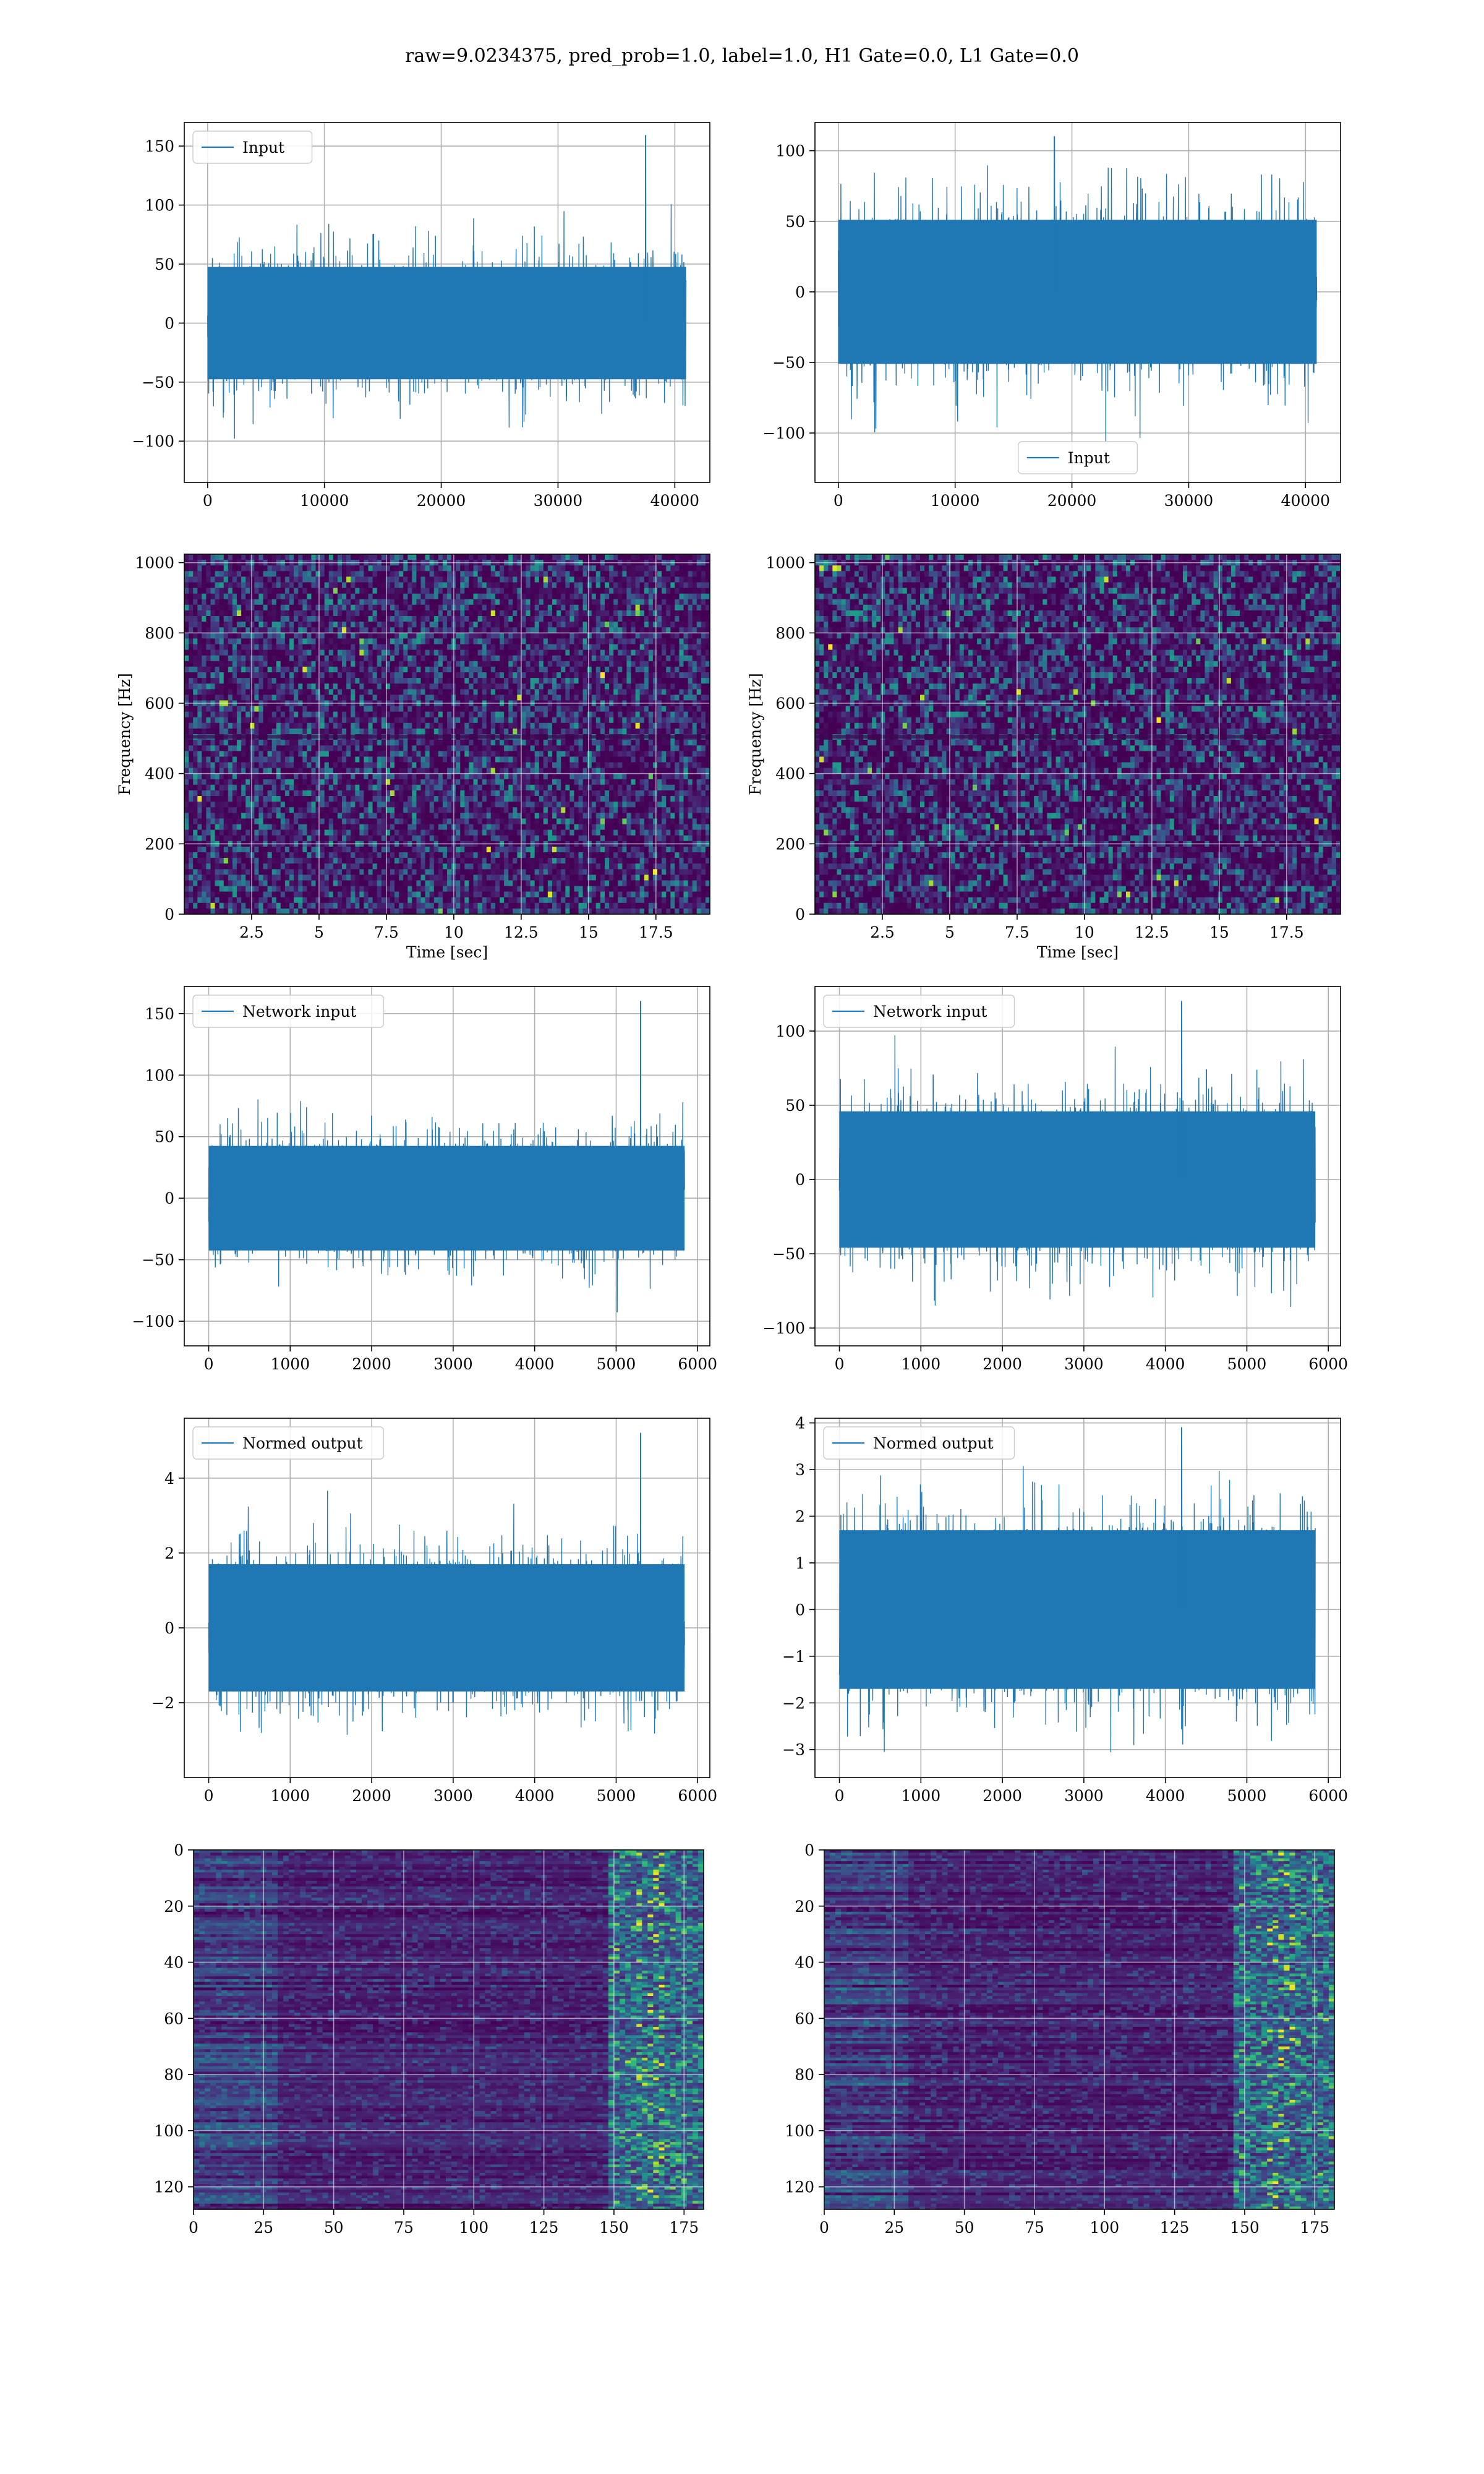 The width and height of the screenshot is (1484, 2474). I want to click on h1-network-input-xtick-label: 1000, so click(290, 1364).